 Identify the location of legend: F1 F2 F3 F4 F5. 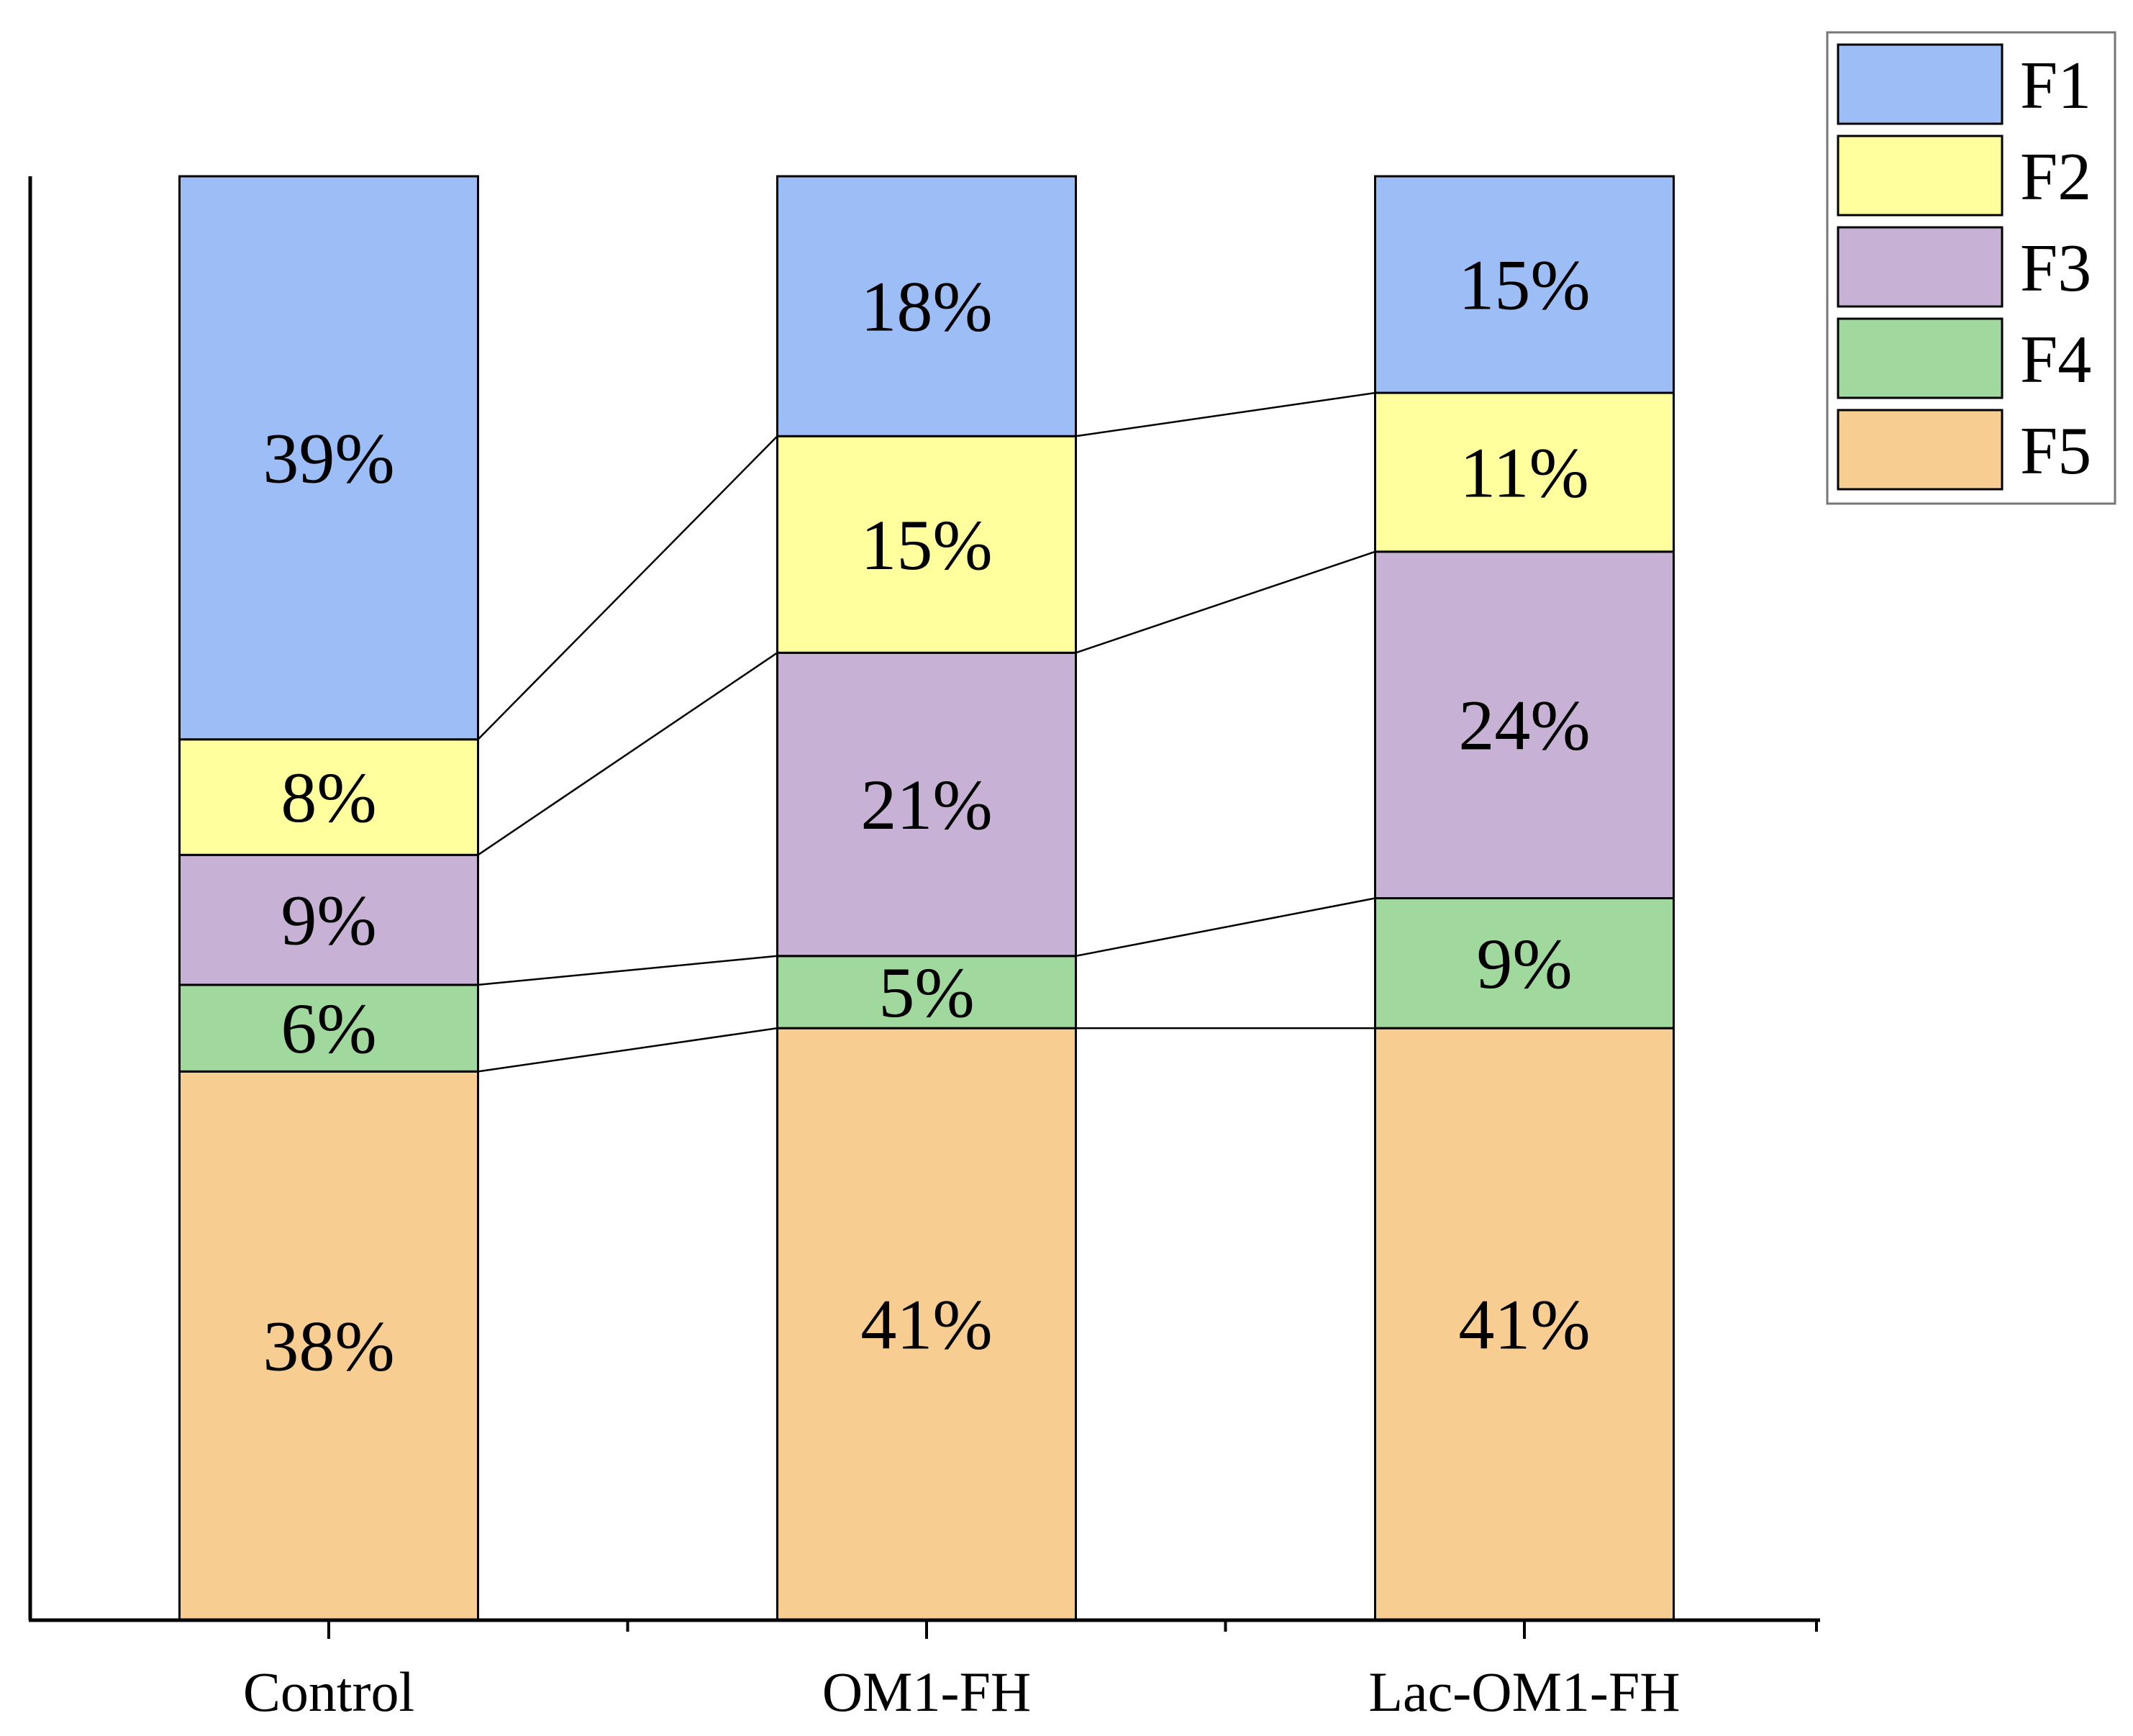
(1971, 268).